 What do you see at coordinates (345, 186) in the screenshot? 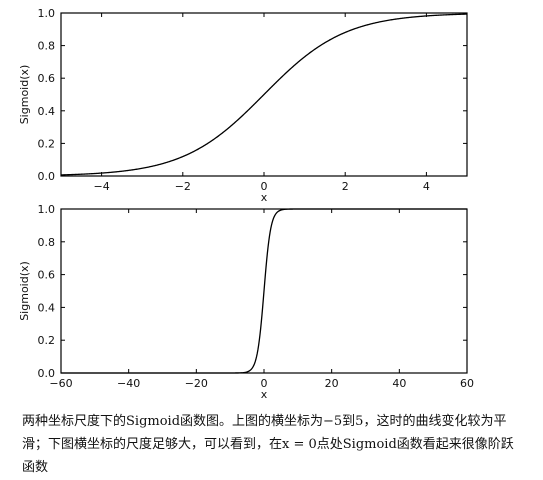
I see `x-tick-label: 2` at bounding box center [345, 186].